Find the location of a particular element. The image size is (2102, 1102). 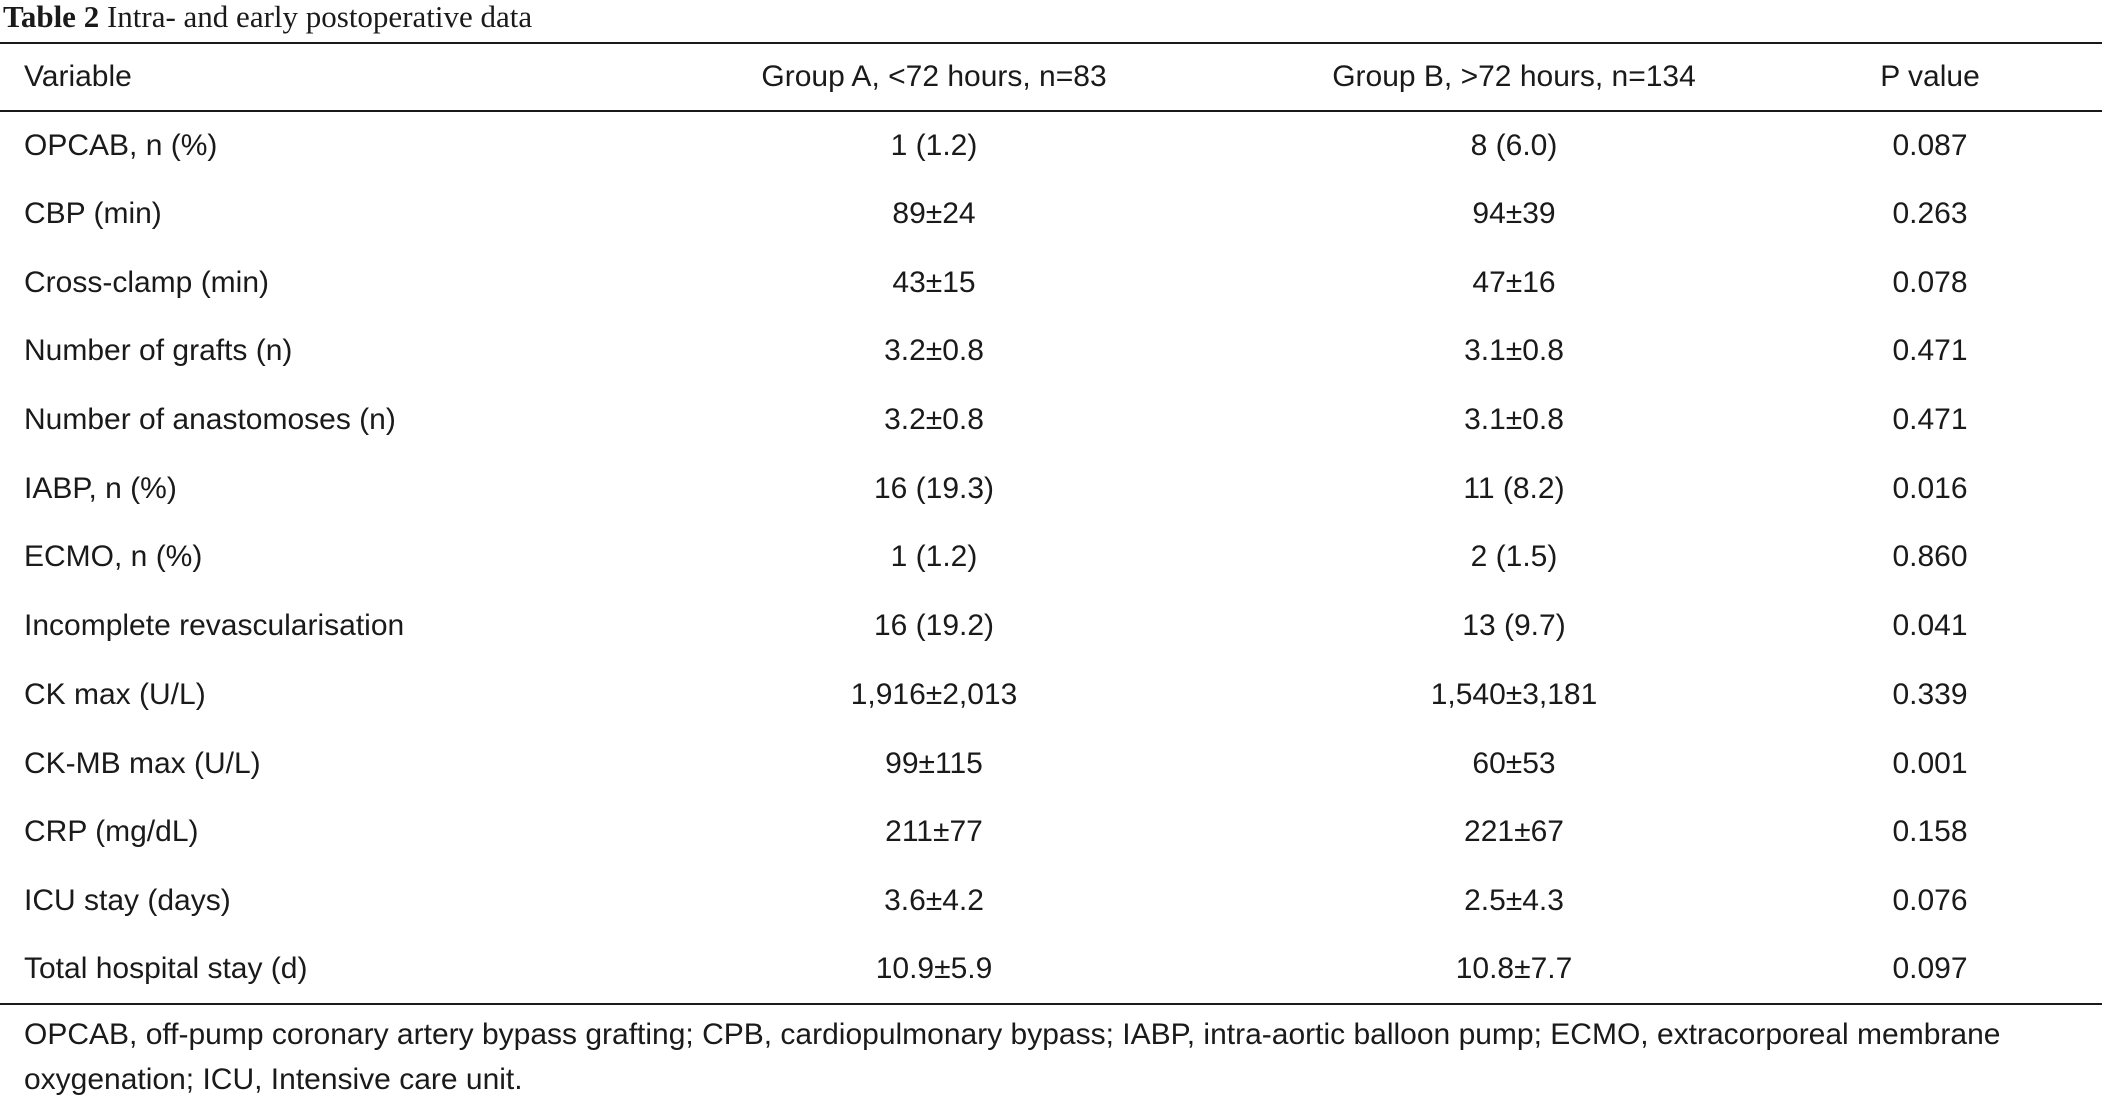

cell-variable: IABP, n (%) is located at coordinates (100, 488).